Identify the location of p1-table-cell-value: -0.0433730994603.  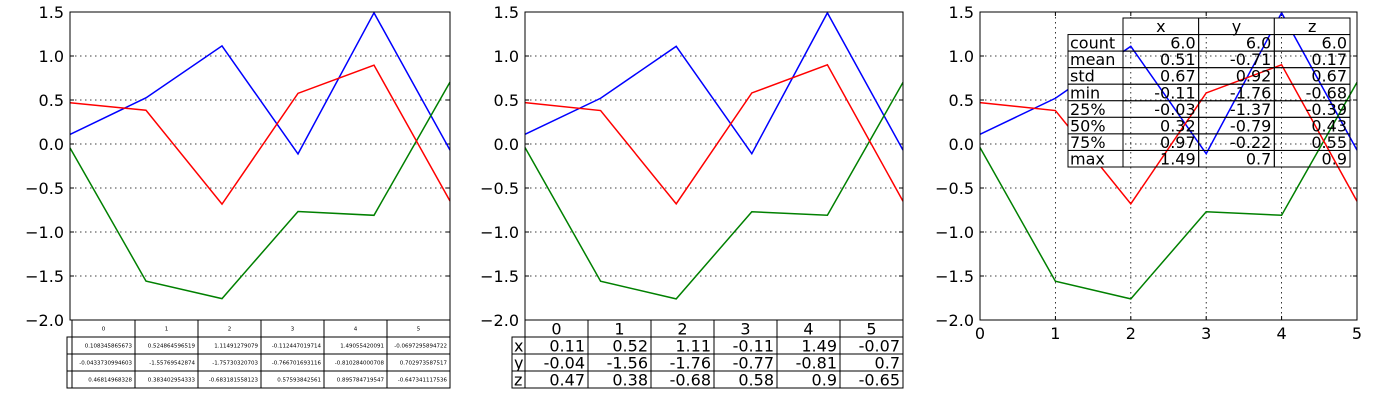
(105, 363).